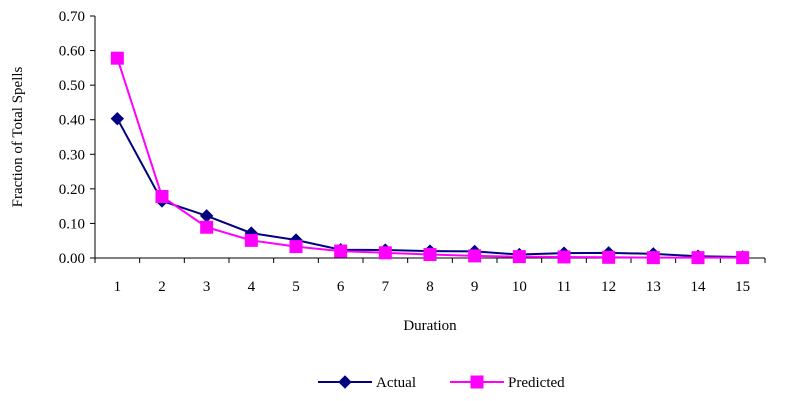 The height and width of the screenshot is (401, 798). Describe the element at coordinates (207, 287) in the screenshot. I see `x-tick-label: 3` at that location.